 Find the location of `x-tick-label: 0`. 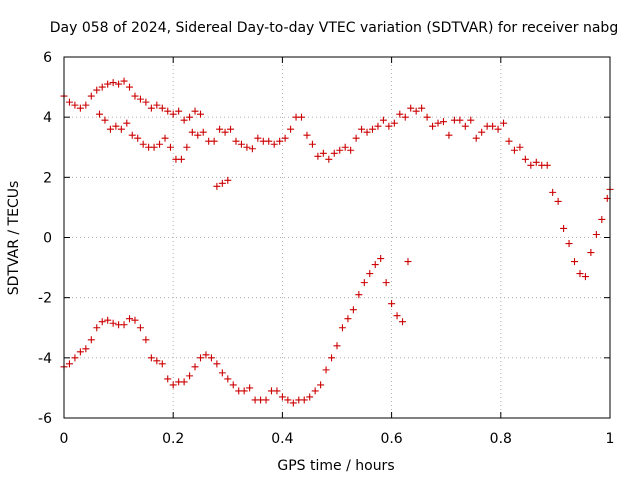

x-tick-label: 0 is located at coordinates (64, 439).